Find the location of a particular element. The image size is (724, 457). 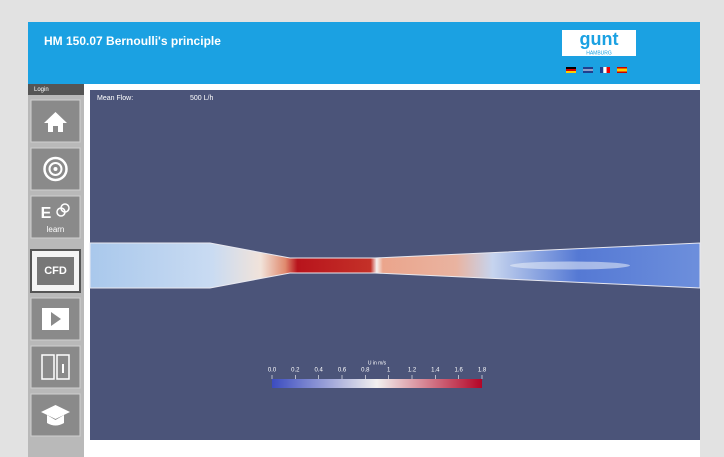

elearn-label: E is located at coordinates (46, 213).